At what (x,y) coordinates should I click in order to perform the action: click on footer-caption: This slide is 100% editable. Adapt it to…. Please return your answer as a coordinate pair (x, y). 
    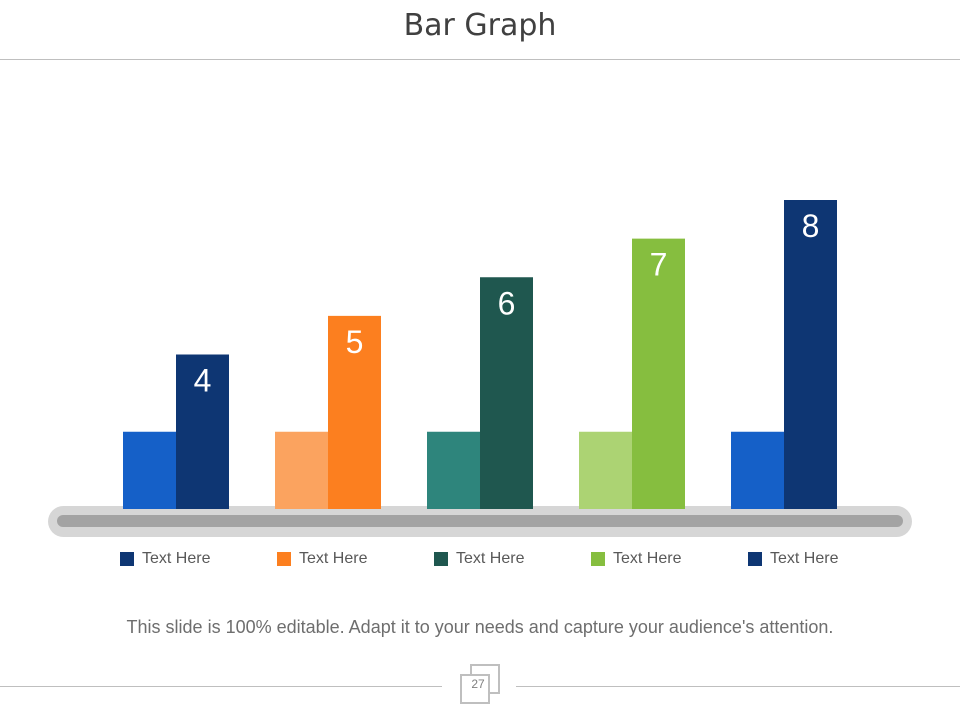
    Looking at the image, I should click on (480, 627).